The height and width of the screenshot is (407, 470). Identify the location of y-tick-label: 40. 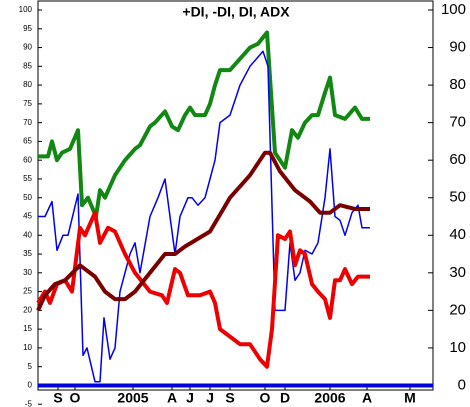
(27, 234).